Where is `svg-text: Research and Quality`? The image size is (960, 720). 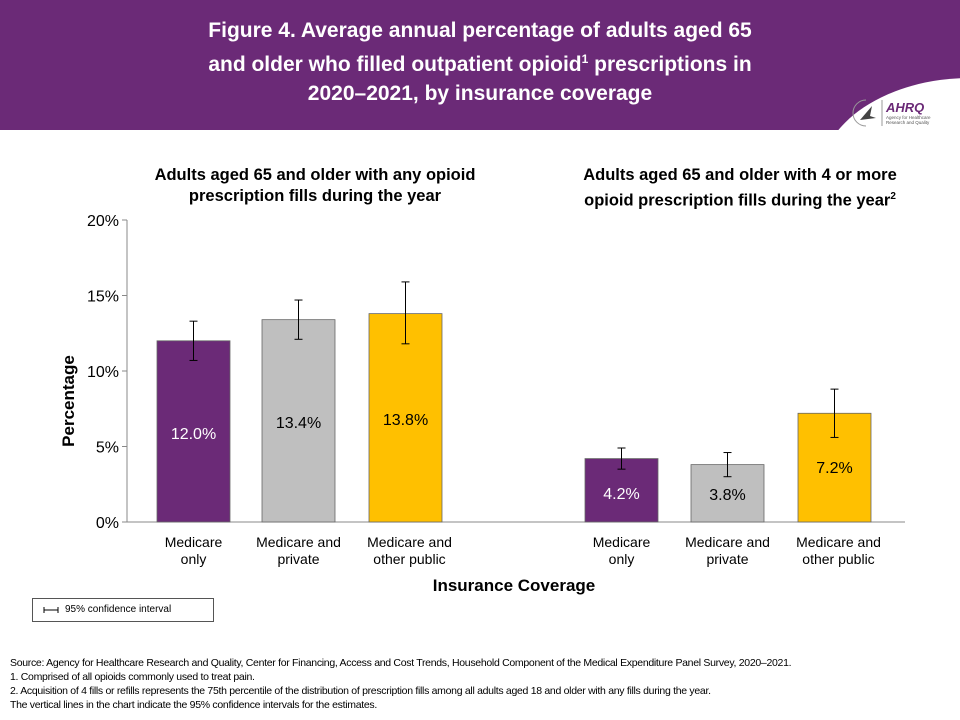
svg-text: Research and Quality is located at coordinates (908, 122).